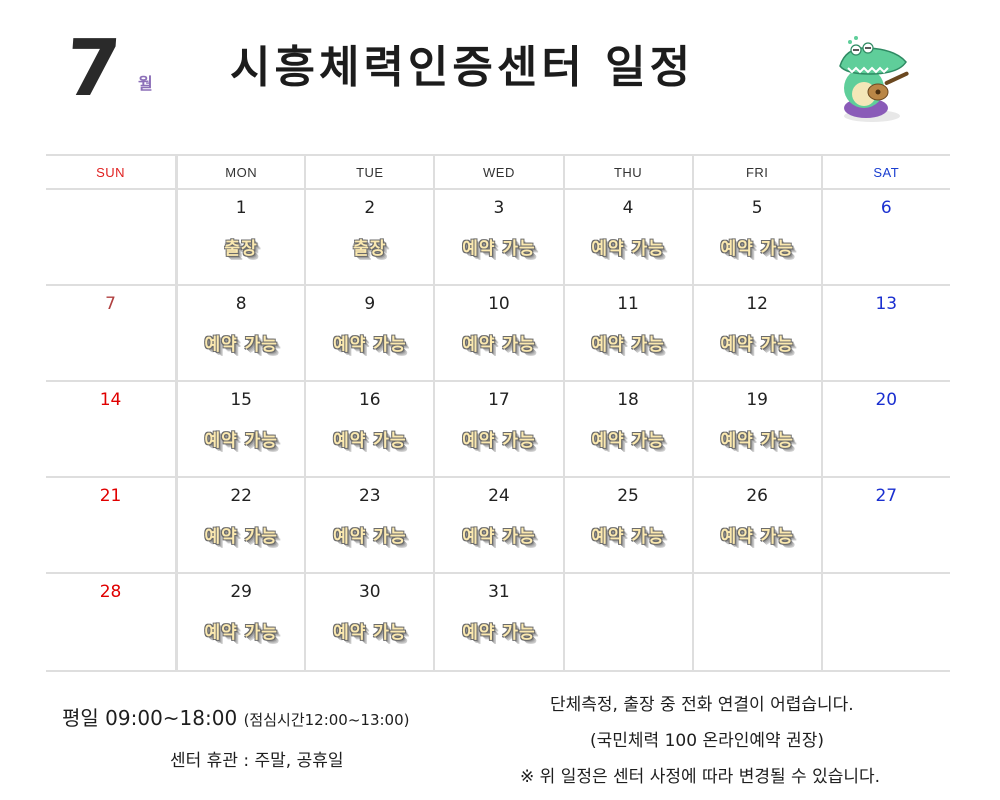 Image resolution: width=1000 pixels, height=800 pixels. I want to click on day-number: 16, so click(369, 400).